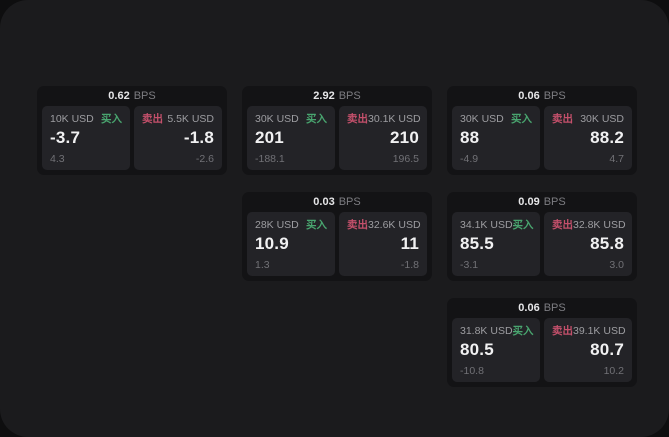 Image resolution: width=669 pixels, height=437 pixels. I want to click on buy-price: 10.9, so click(272, 243).